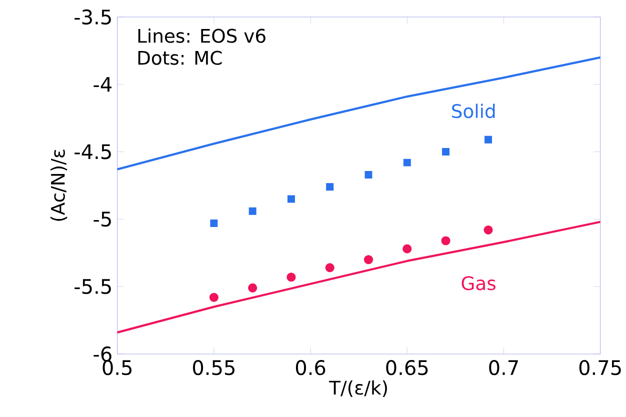 The width and height of the screenshot is (626, 417). I want to click on series-label: Gas, so click(479, 283).